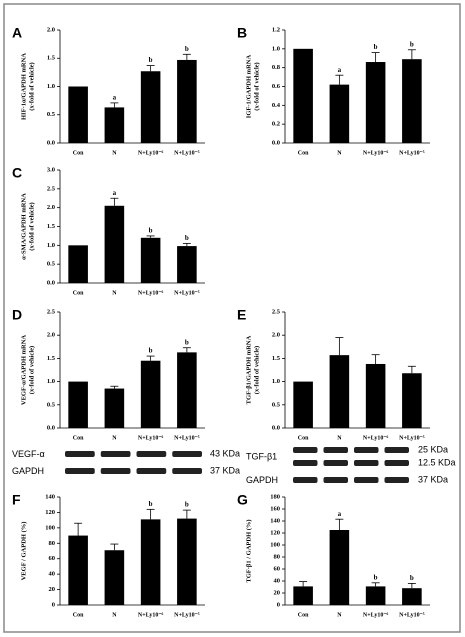  I want to click on y-axis-label: HIF-1α/GAPDH mRNA, so click(23, 86).